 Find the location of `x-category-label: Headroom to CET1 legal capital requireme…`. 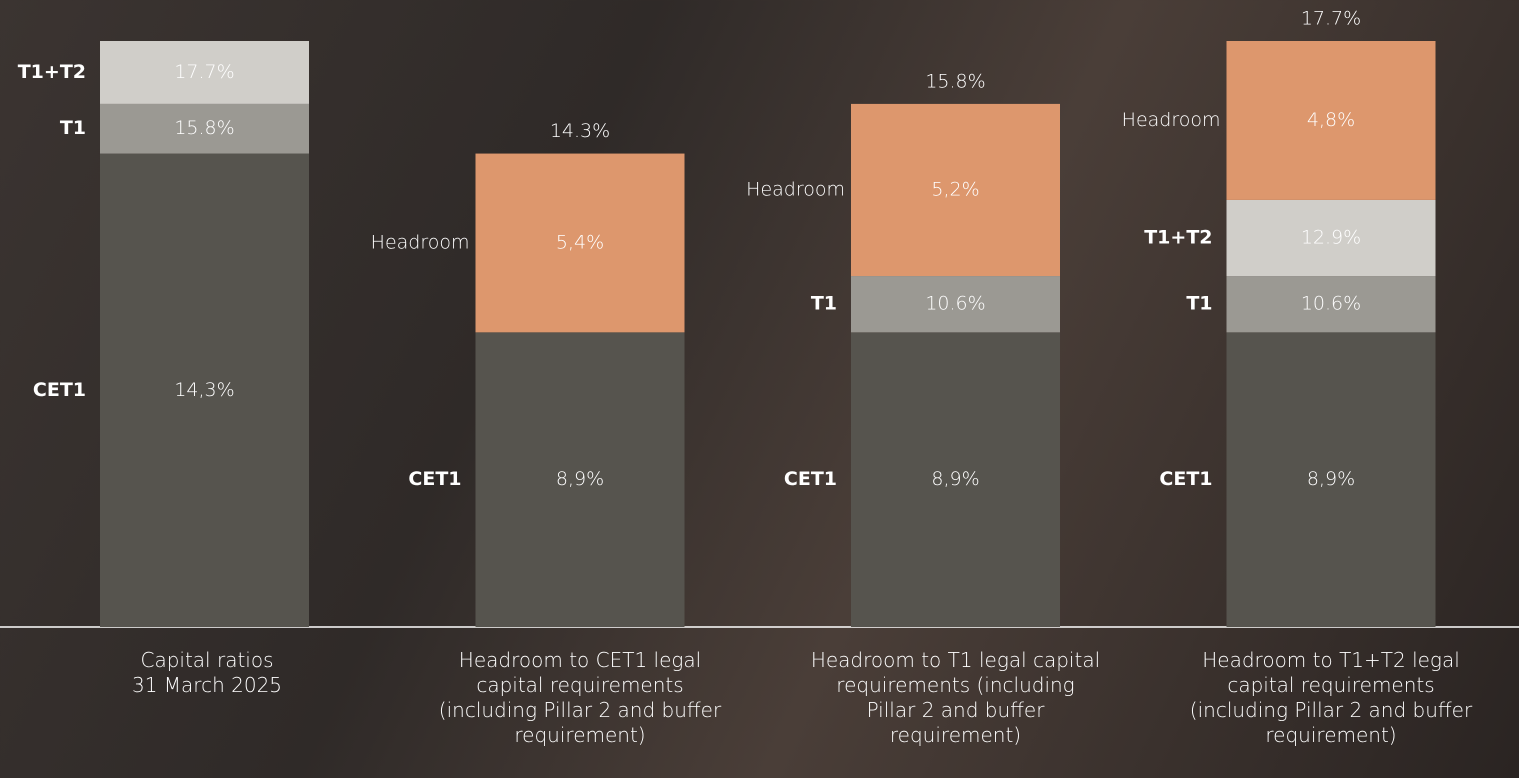

x-category-label: Headroom to CET1 legal capital requireme… is located at coordinates (580, 697).